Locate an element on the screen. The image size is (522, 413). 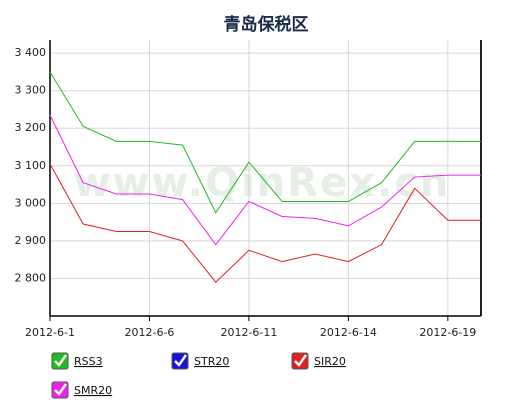
x-tick-label: 2012-6-14 is located at coordinates (348, 332).